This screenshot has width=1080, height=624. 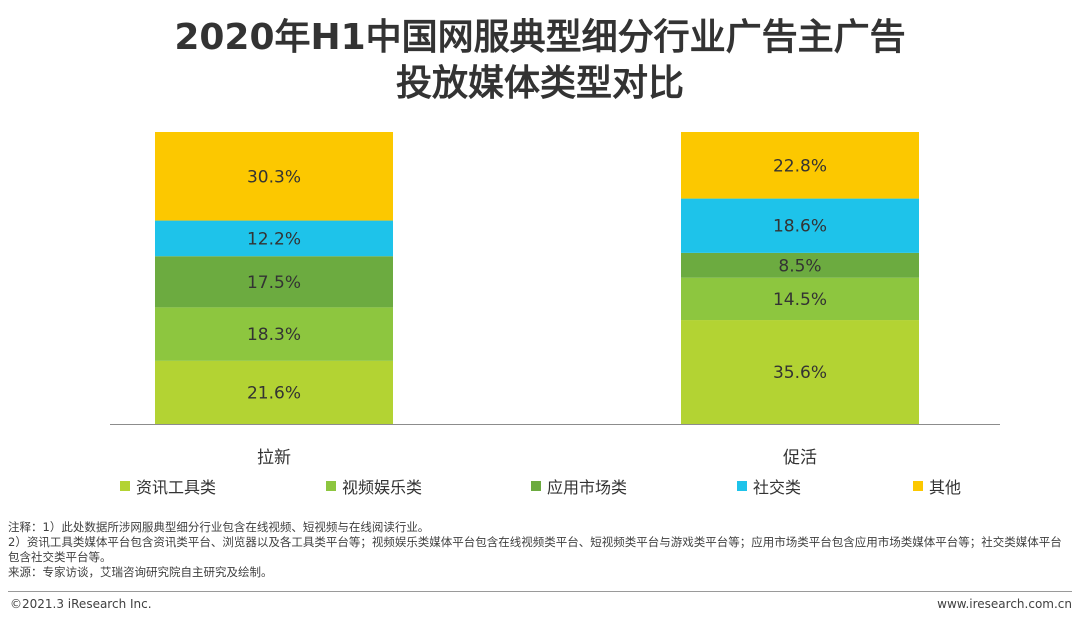 I want to click on source-line: 来源：专家访谈，艾瑞咨询研究院自主研究及绘制。, so click(x=140, y=572).